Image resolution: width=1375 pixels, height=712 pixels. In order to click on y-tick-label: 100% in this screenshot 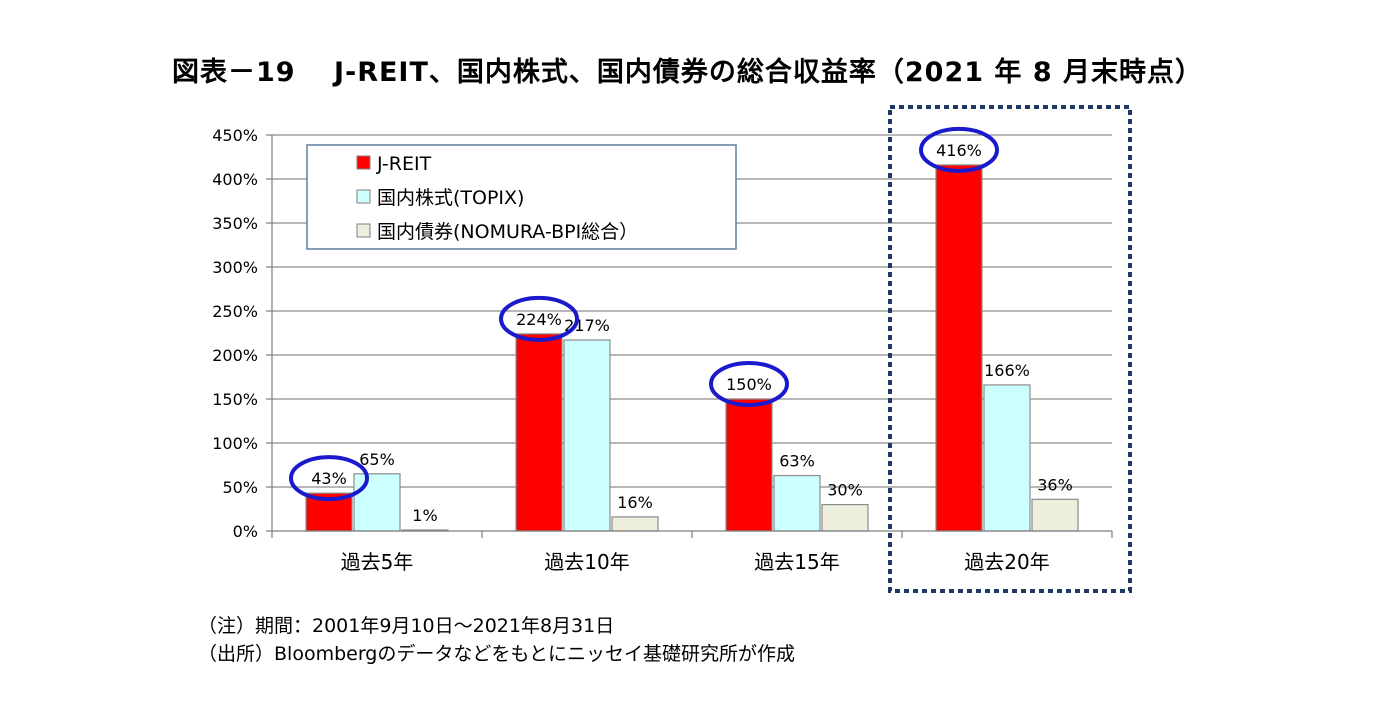, I will do `click(235, 443)`.